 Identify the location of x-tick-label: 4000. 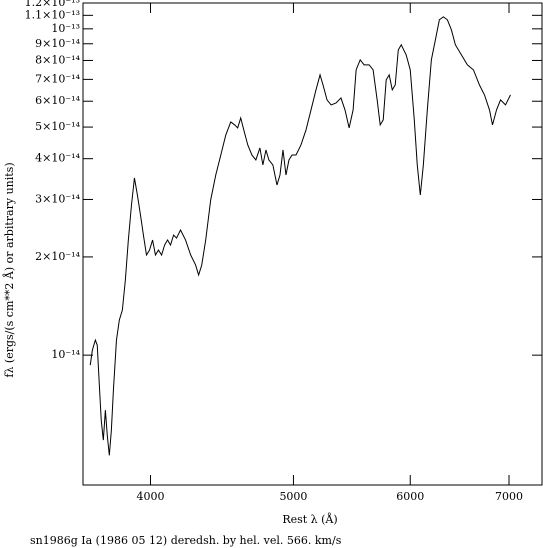
(150, 496).